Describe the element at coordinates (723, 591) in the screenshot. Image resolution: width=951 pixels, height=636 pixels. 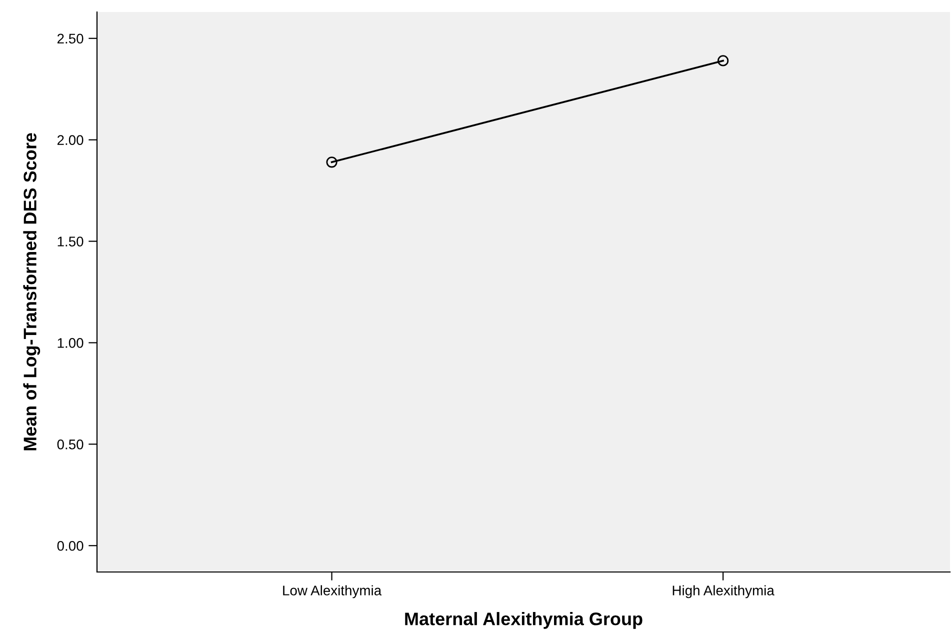
I see `x-tick-label: High Alexithymia` at that location.